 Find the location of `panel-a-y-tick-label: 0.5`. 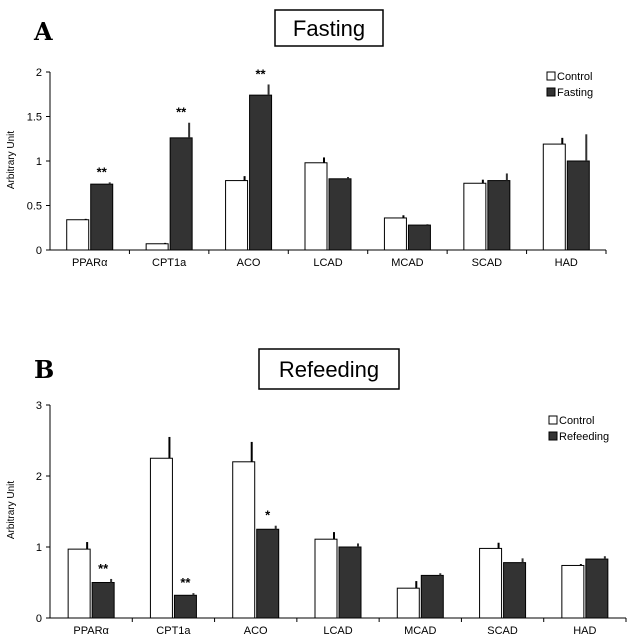

panel-a-y-tick-label: 0.5 is located at coordinates (34, 207).